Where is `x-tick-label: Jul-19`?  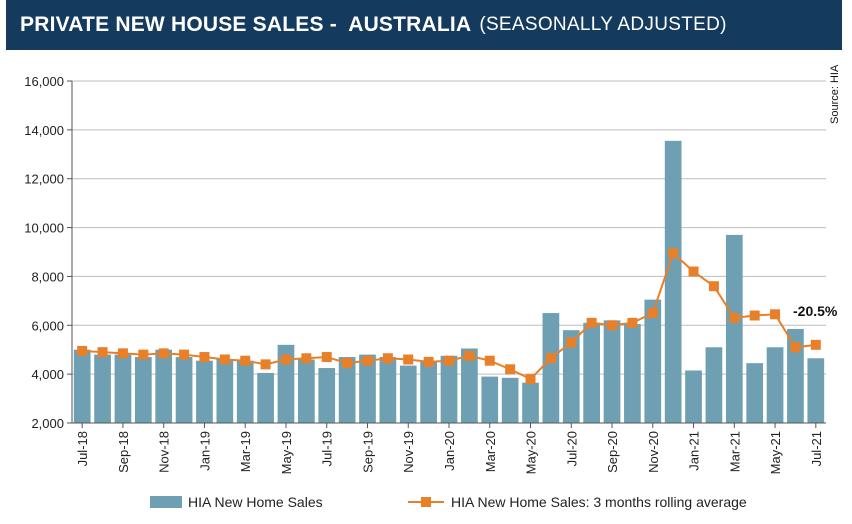 x-tick-label: Jul-19 is located at coordinates (327, 448).